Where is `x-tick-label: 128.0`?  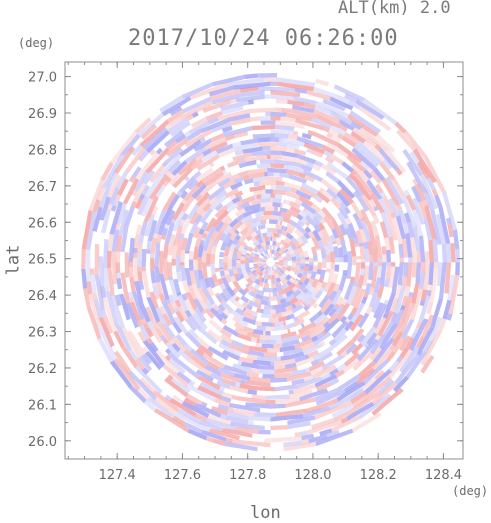
x-tick-label: 128.0 is located at coordinates (312, 475).